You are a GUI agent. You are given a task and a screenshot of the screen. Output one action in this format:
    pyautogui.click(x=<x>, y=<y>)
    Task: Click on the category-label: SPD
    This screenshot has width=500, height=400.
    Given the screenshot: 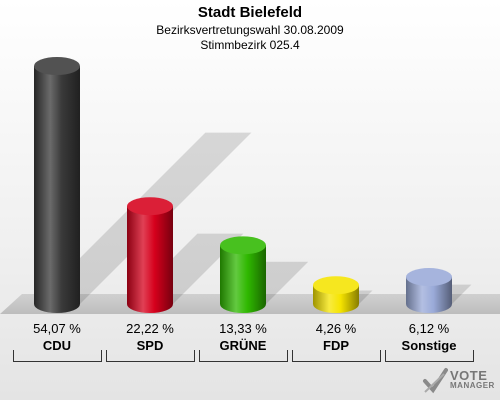 What is the action you would take?
    pyautogui.click(x=150, y=345)
    